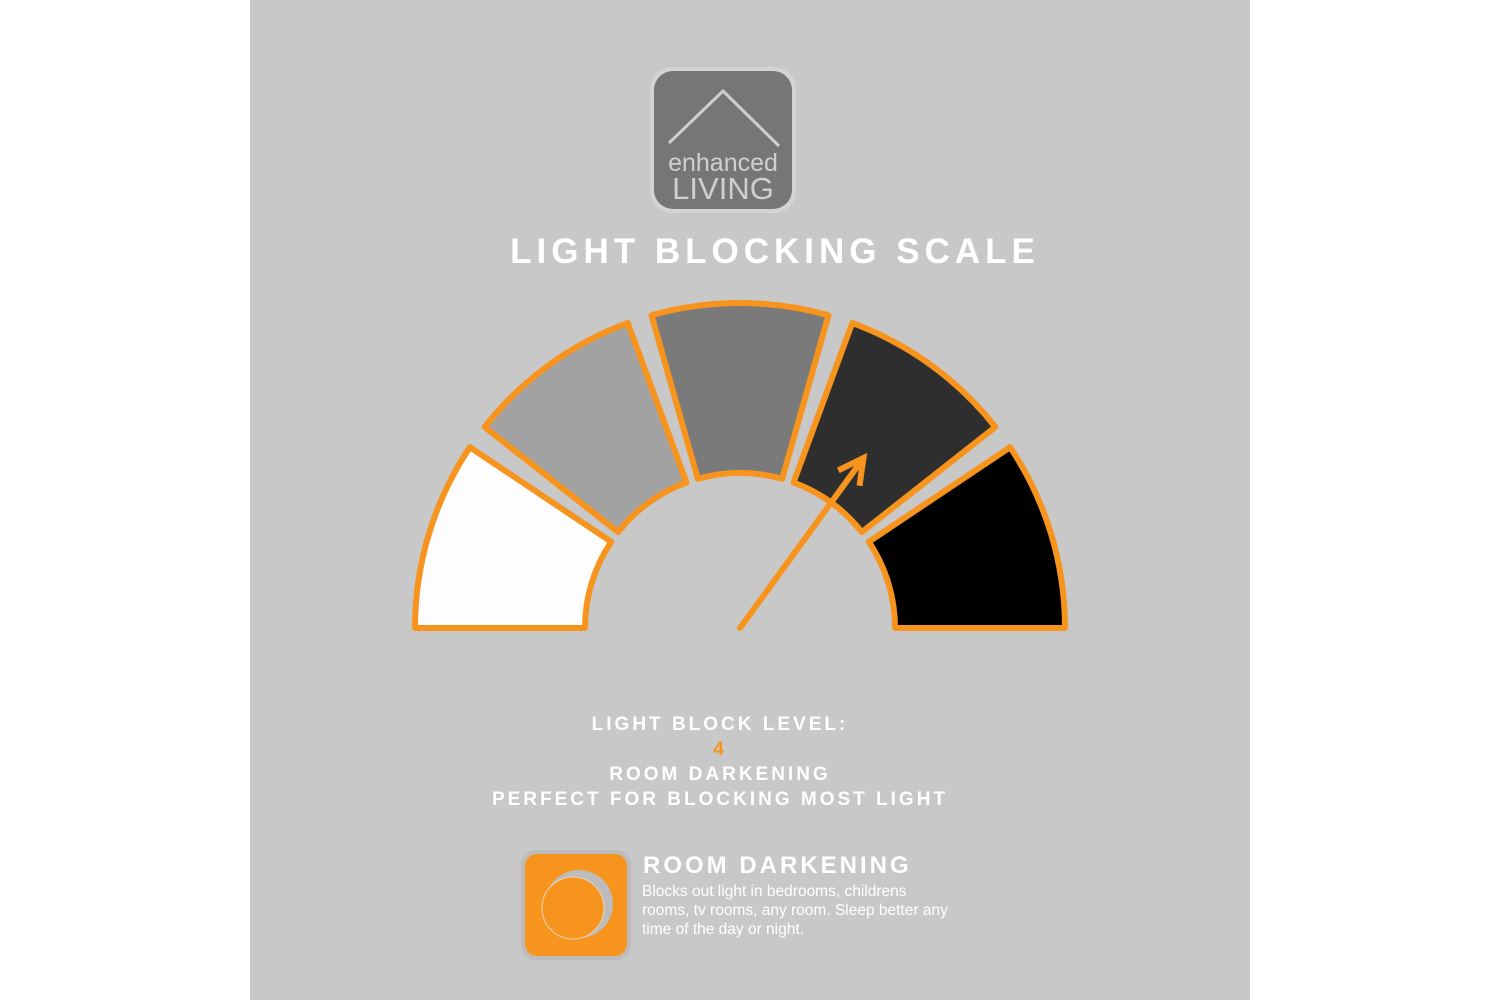 This screenshot has width=1500, height=1000. Describe the element at coordinates (775, 251) in the screenshot. I see `page-title: LIGHT BLOCKING SCALE` at that location.